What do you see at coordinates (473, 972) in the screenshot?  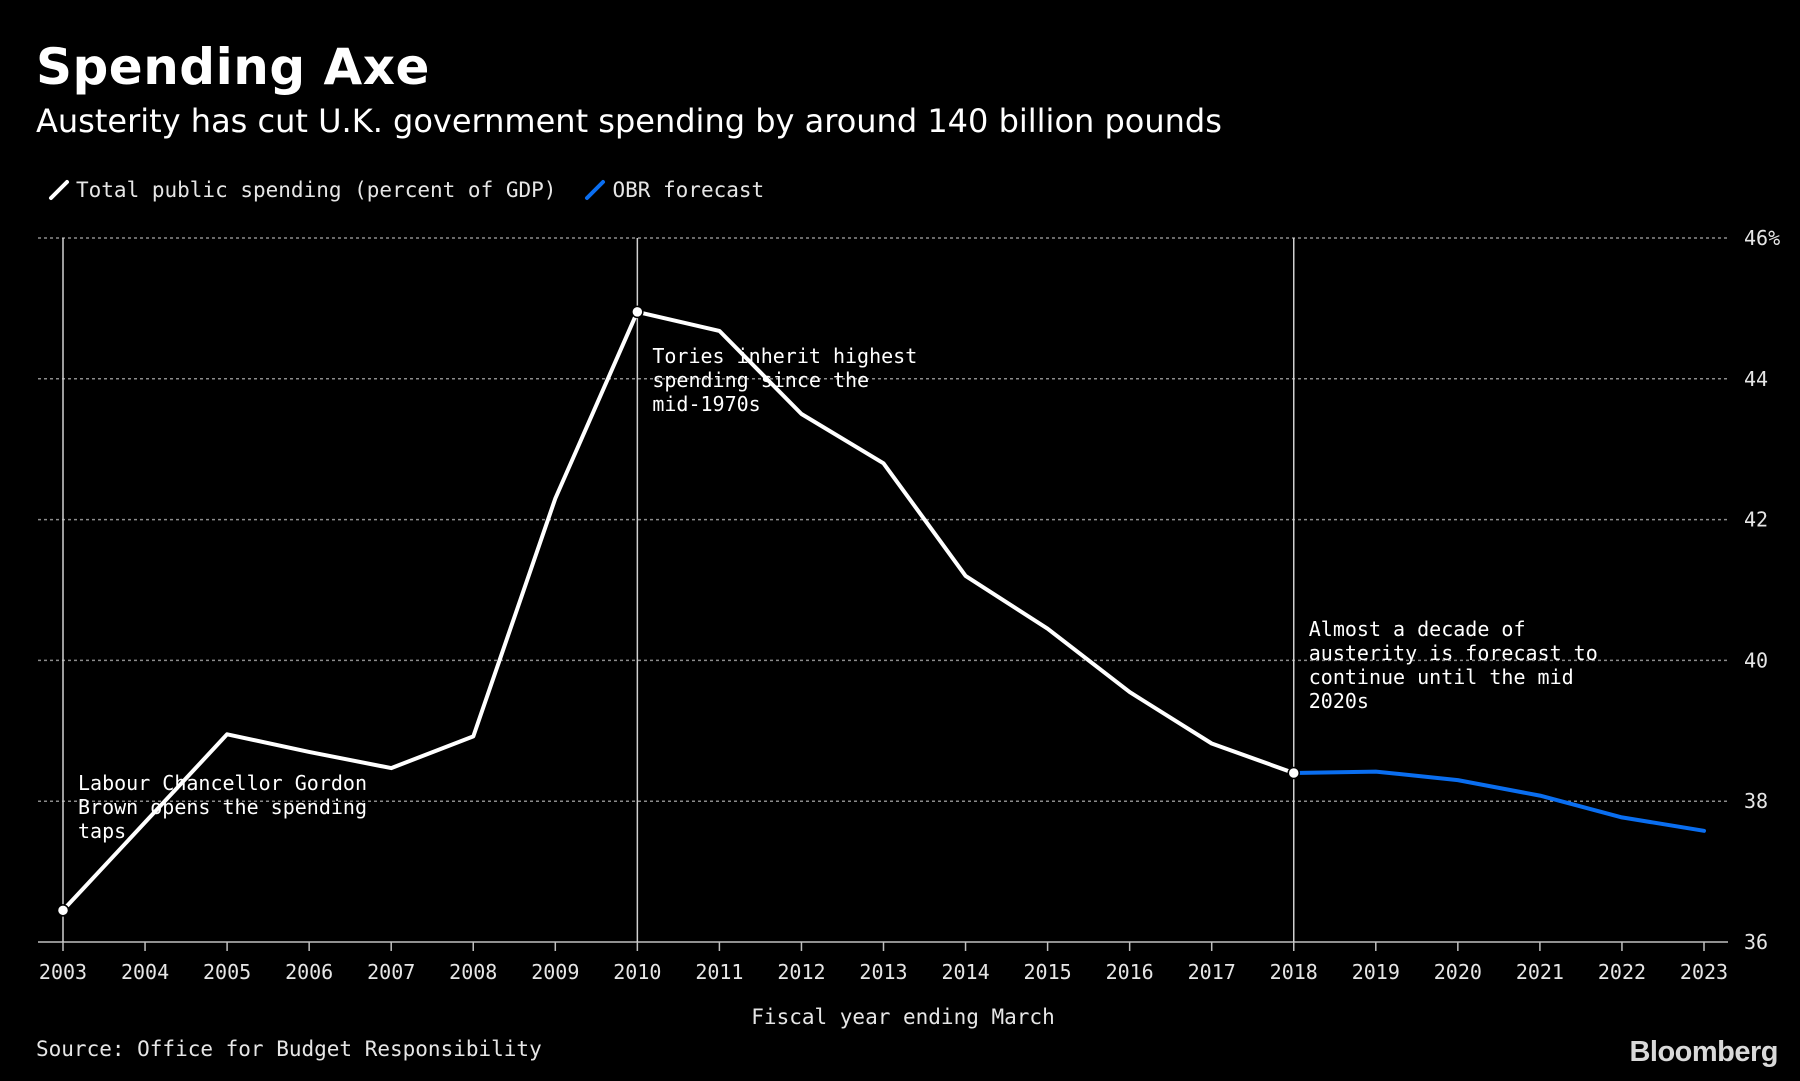 I see `x-tick-label: 2008` at bounding box center [473, 972].